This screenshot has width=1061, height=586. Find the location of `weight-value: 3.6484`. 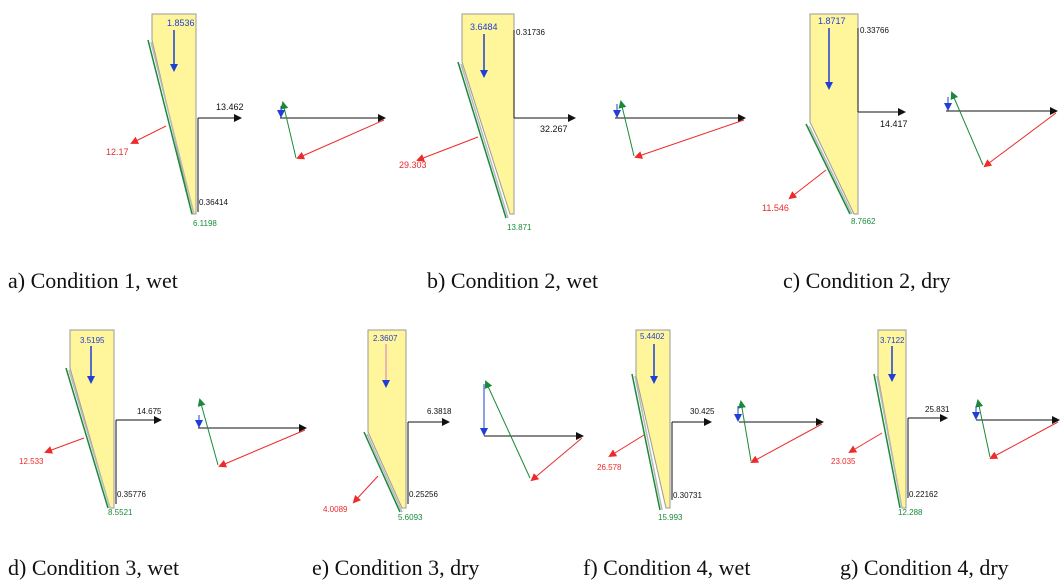

weight-value: 3.6484 is located at coordinates (484, 27).